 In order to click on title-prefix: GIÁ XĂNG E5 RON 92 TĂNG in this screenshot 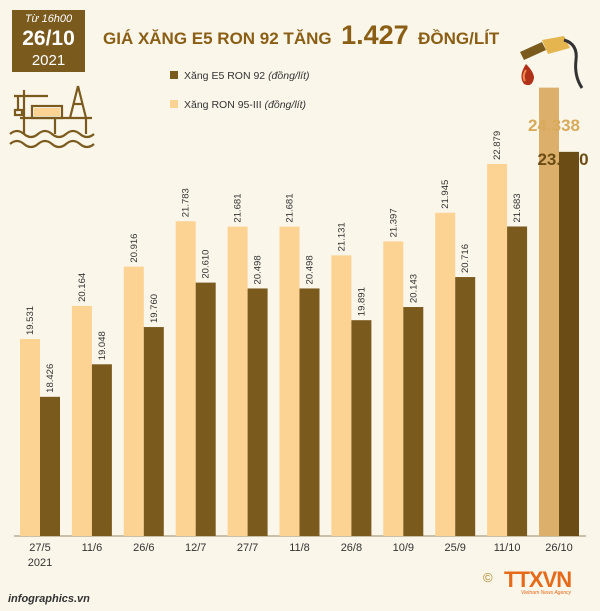, I will do `click(217, 38)`.